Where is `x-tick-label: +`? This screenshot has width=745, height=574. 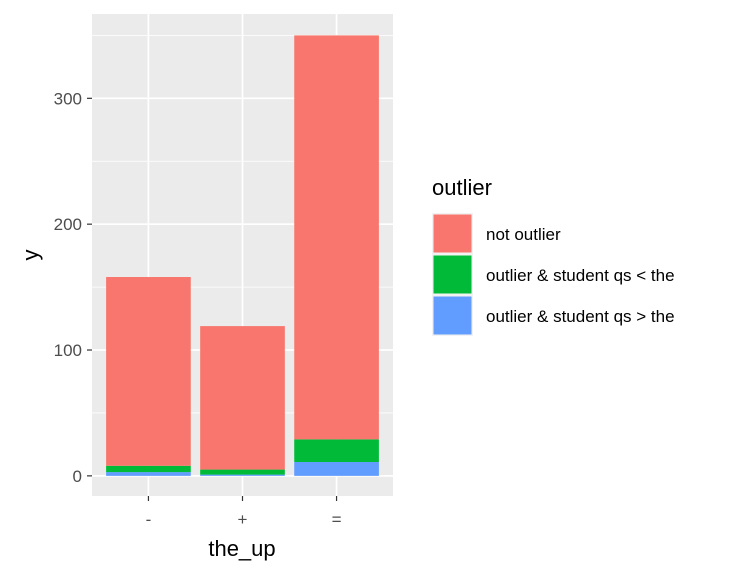
x-tick-label: + is located at coordinates (243, 519).